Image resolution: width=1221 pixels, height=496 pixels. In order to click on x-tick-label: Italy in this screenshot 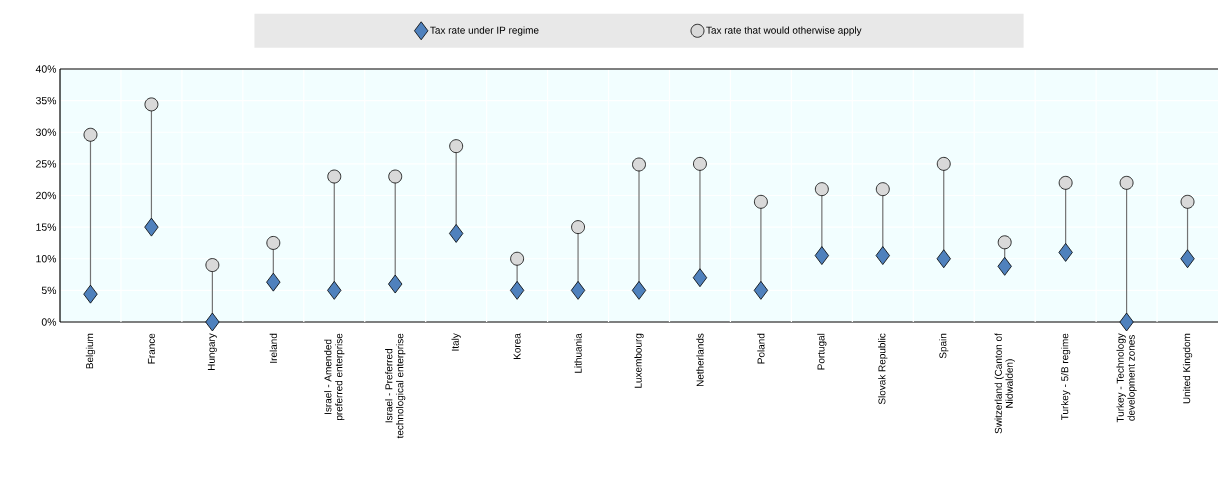, I will do `click(456, 342)`.